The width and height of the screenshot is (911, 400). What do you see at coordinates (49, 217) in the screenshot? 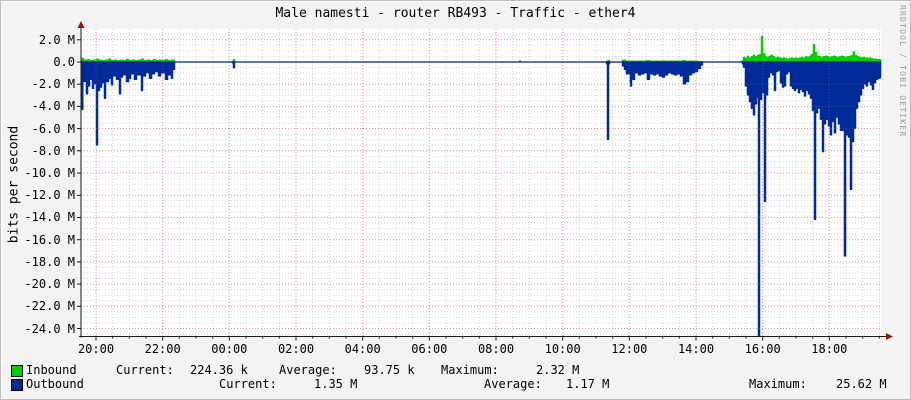
I see `y-tick-label: -14.0 M` at bounding box center [49, 217].